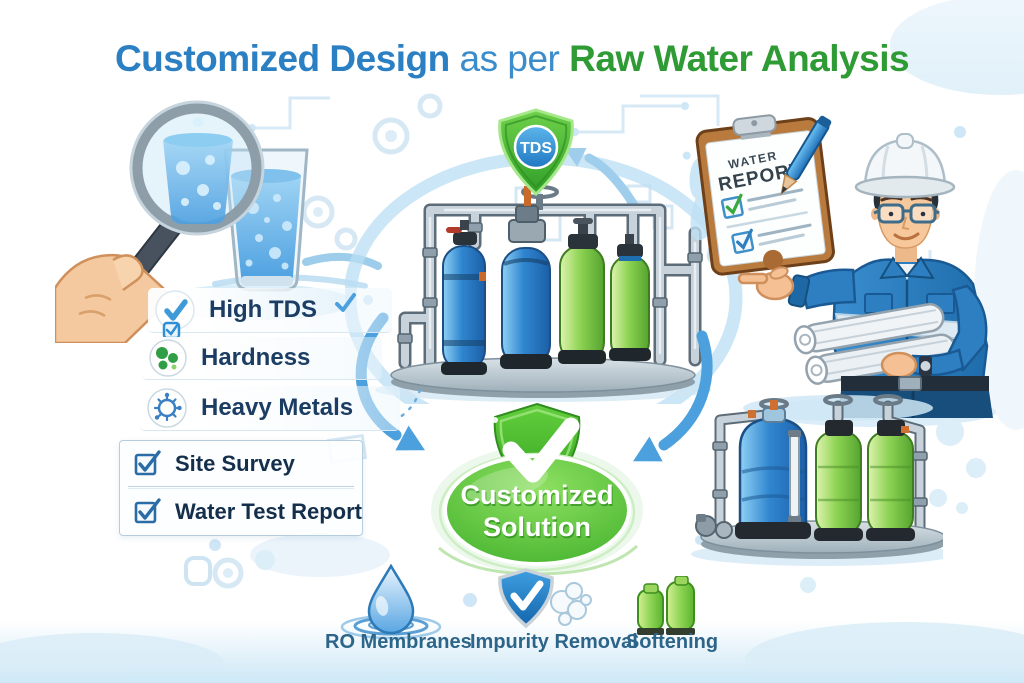 The width and height of the screenshot is (1024, 683). I want to click on customized-solution-badge: Customized Customized Solution Solution, so click(537, 489).